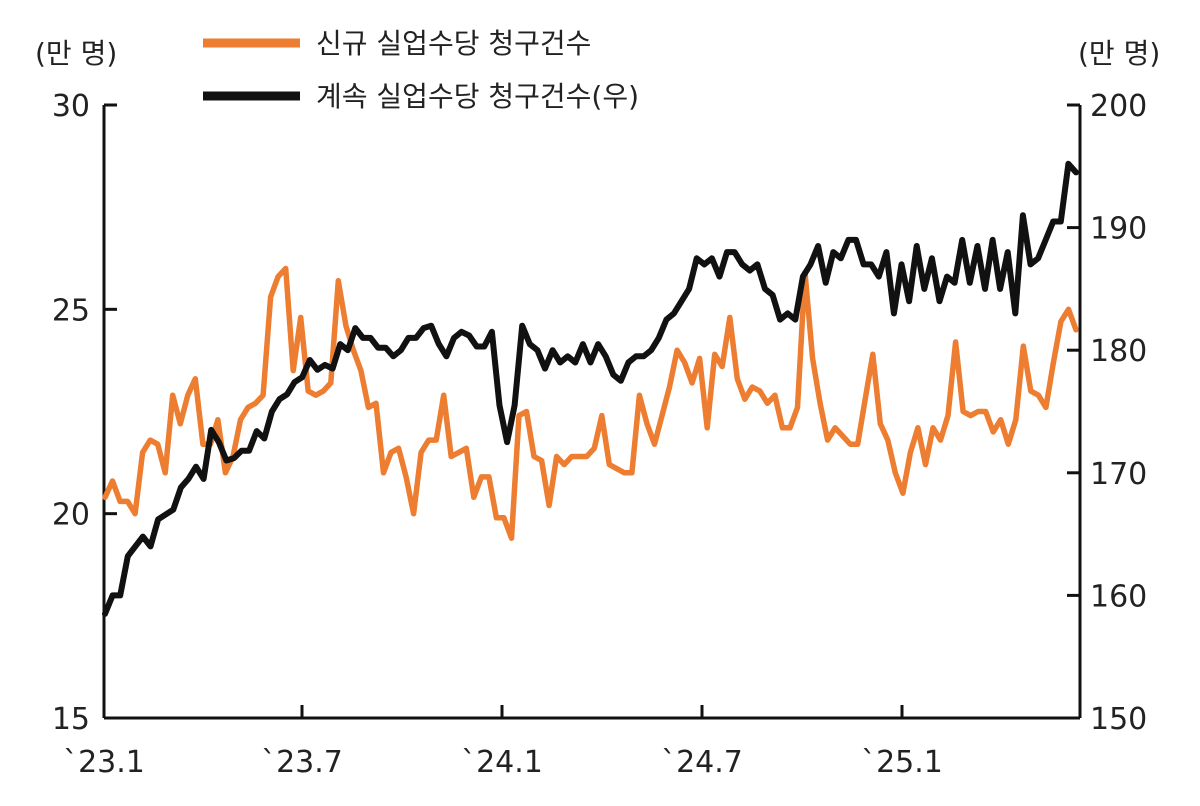 This screenshot has height=806, width=1200. I want to click on left-axis-ticks: 15 20 25 30, so click(84, 413).